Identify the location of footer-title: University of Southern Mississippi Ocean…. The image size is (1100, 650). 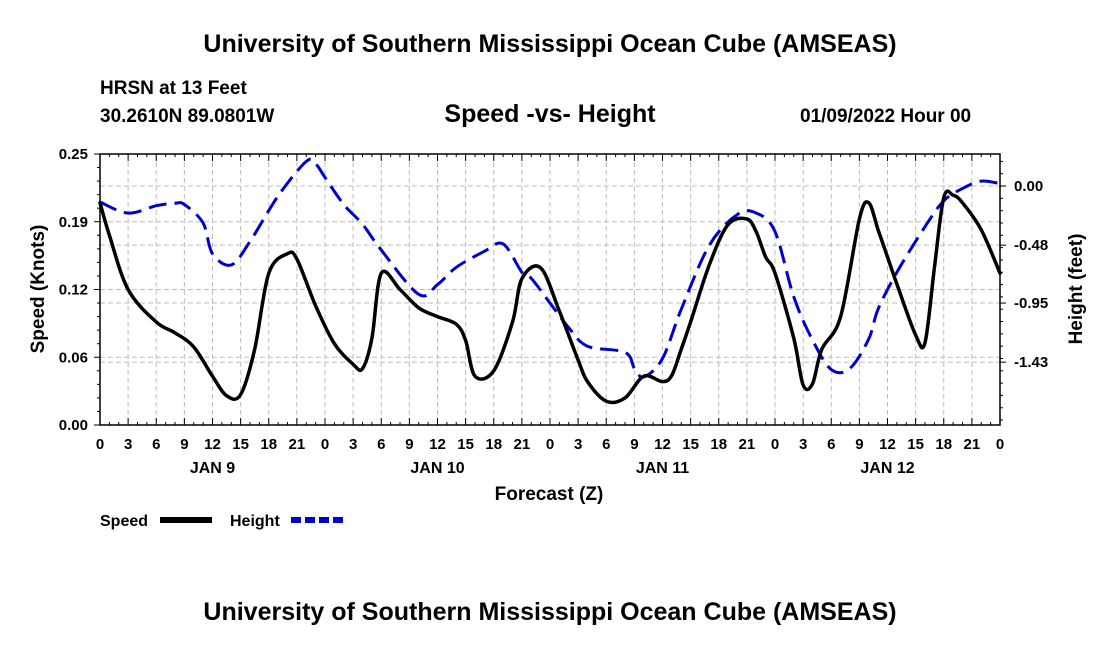
(550, 612).